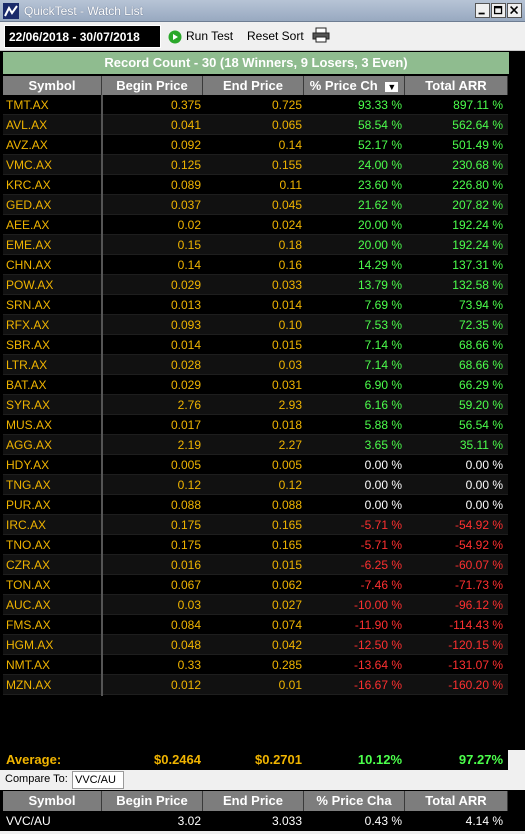  What do you see at coordinates (98, 780) in the screenshot?
I see `compare-to-input` at bounding box center [98, 780].